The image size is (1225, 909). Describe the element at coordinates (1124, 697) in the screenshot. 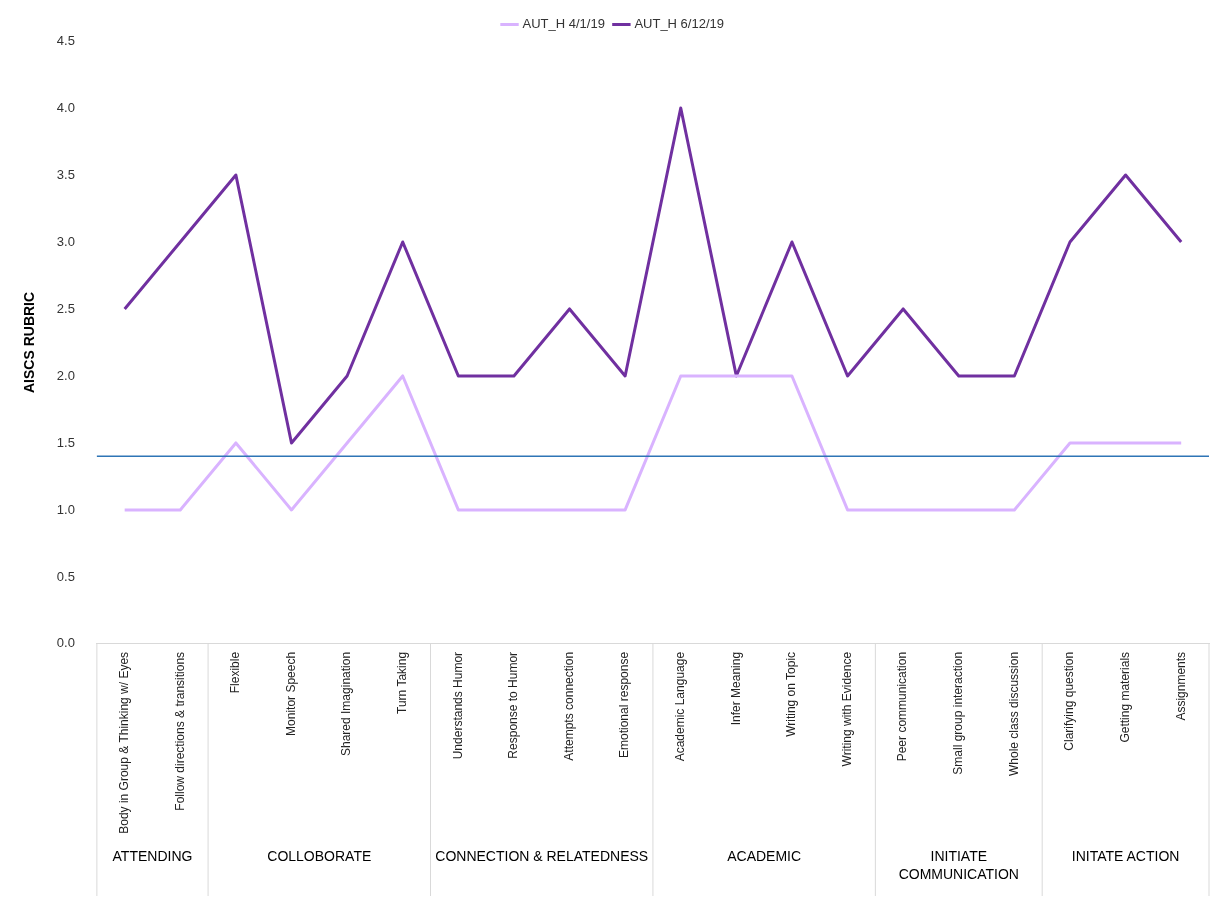

I see `x-tick-label: Getting materials` at that location.